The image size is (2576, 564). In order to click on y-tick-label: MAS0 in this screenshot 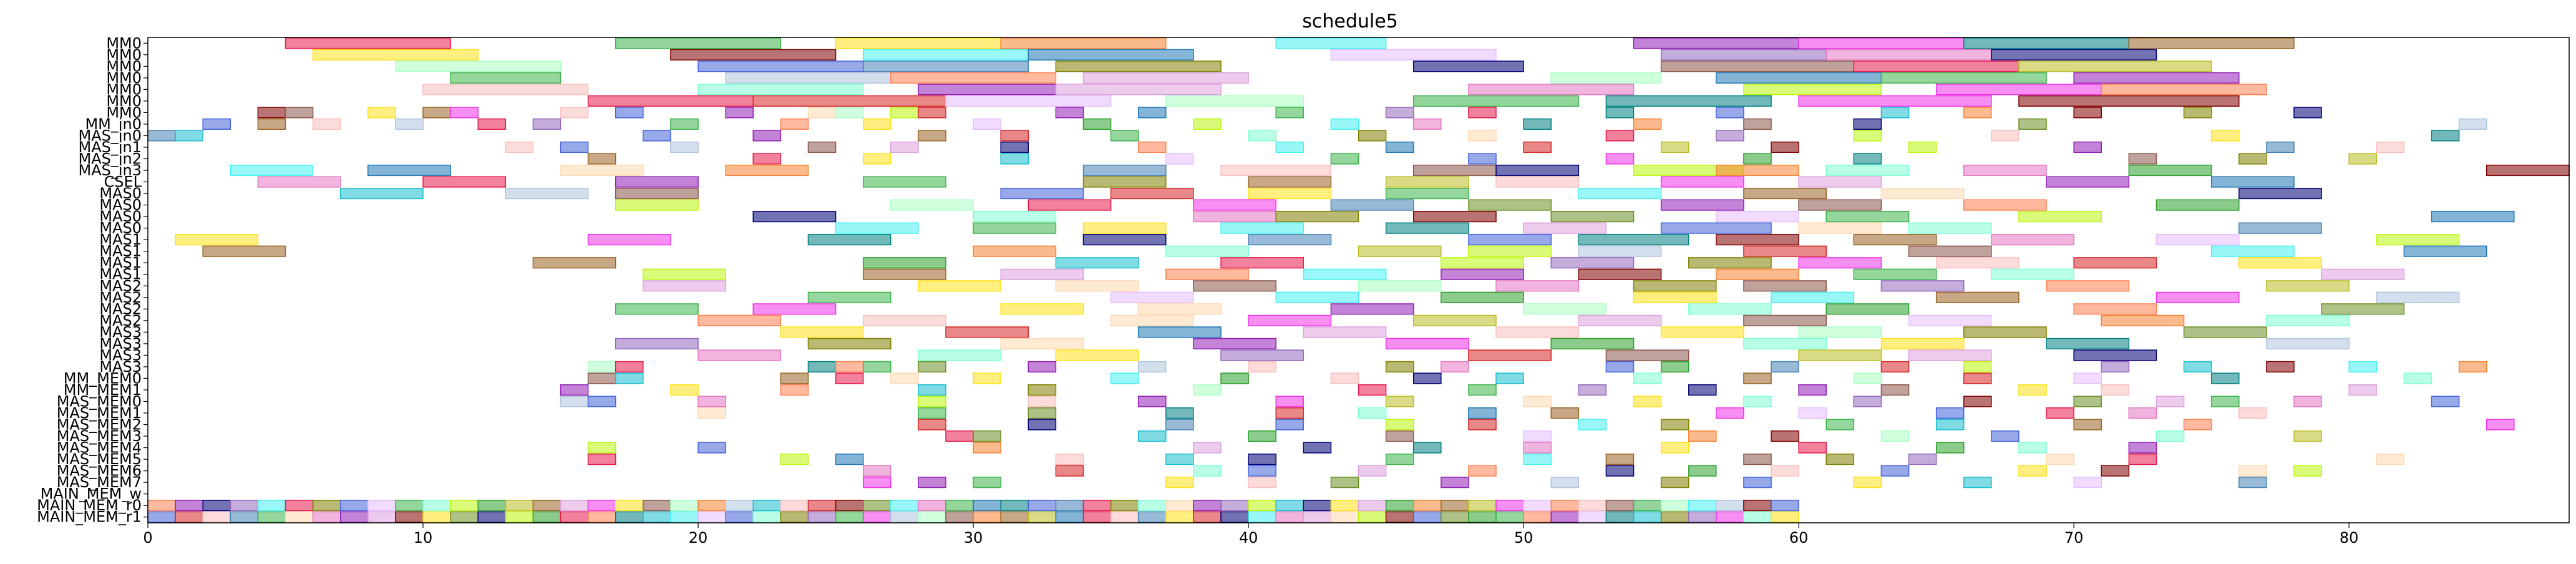, I will do `click(121, 205)`.